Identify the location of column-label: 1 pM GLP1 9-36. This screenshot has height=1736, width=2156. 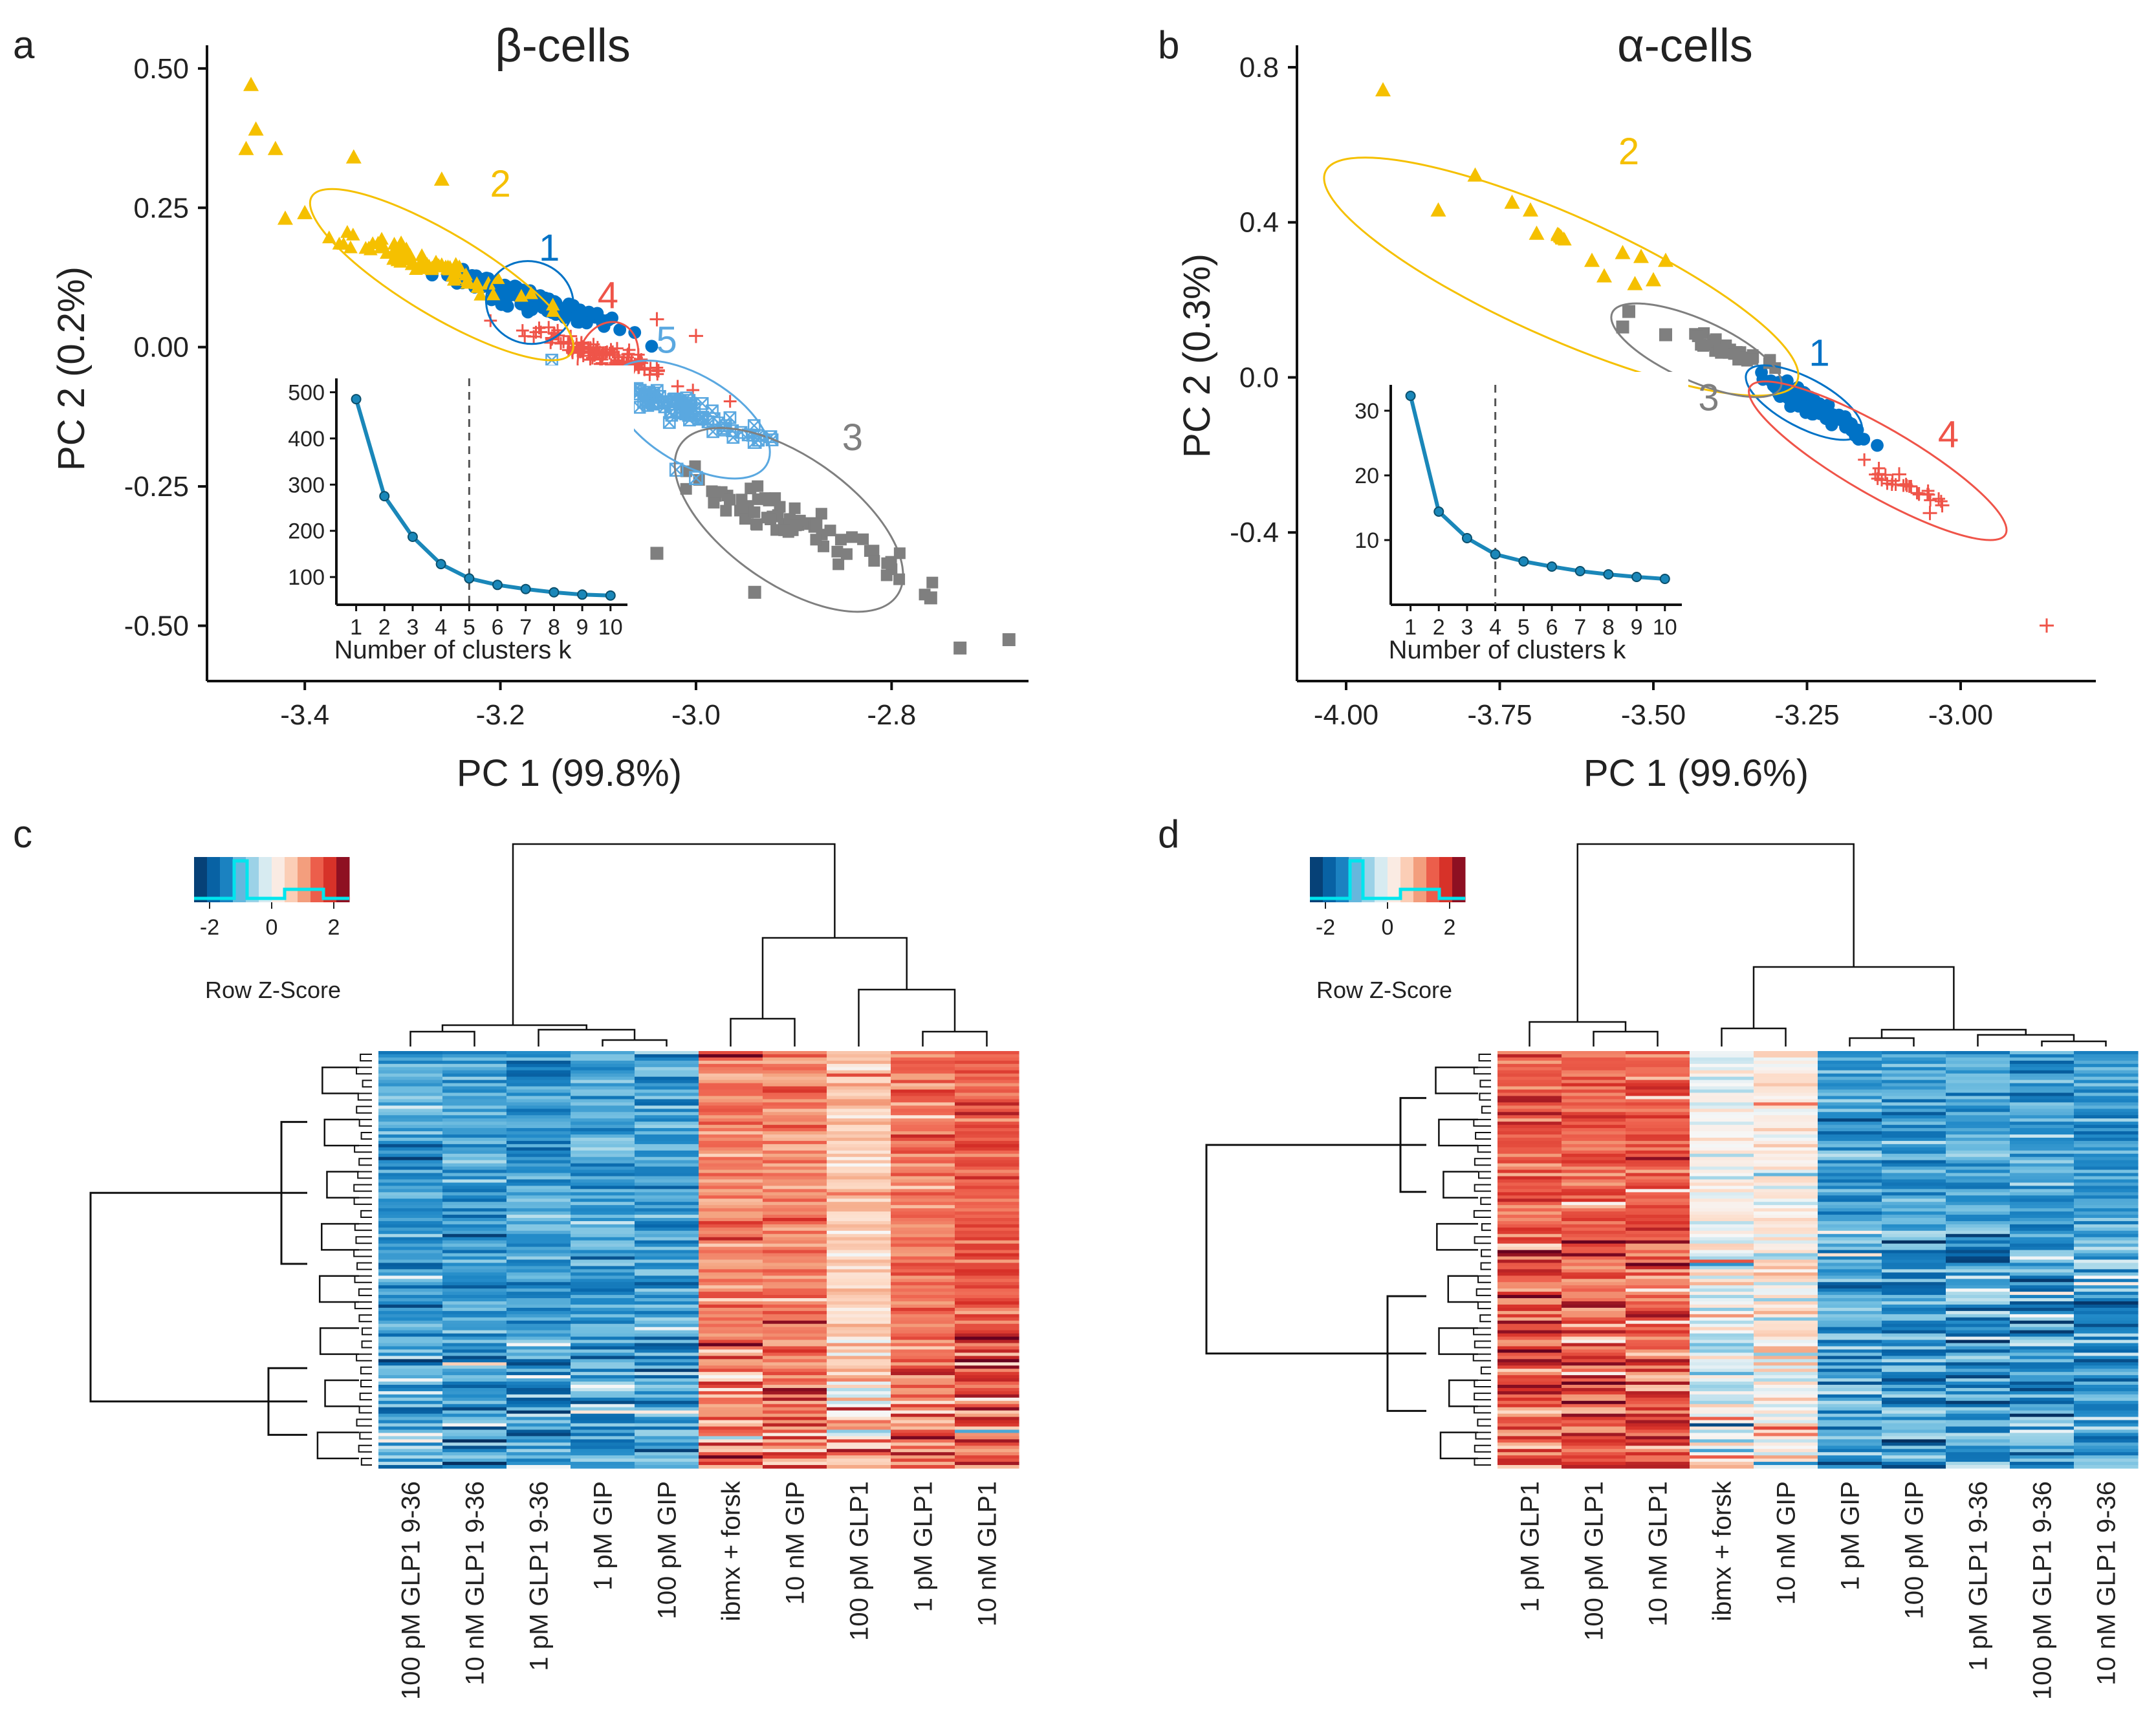
(1979, 1576).